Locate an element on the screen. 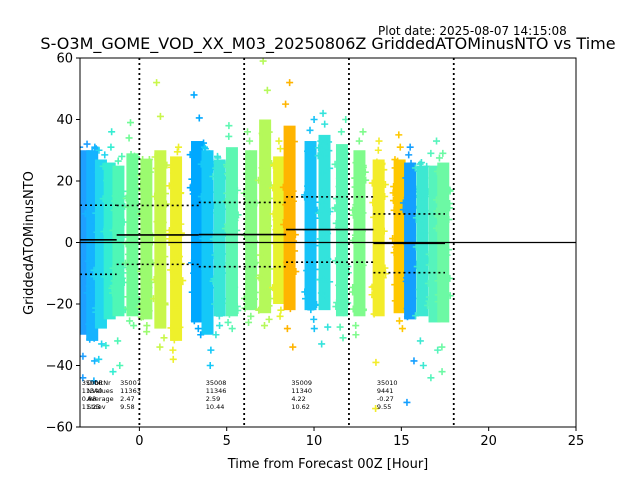  x-tick-label: 10 is located at coordinates (314, 441).